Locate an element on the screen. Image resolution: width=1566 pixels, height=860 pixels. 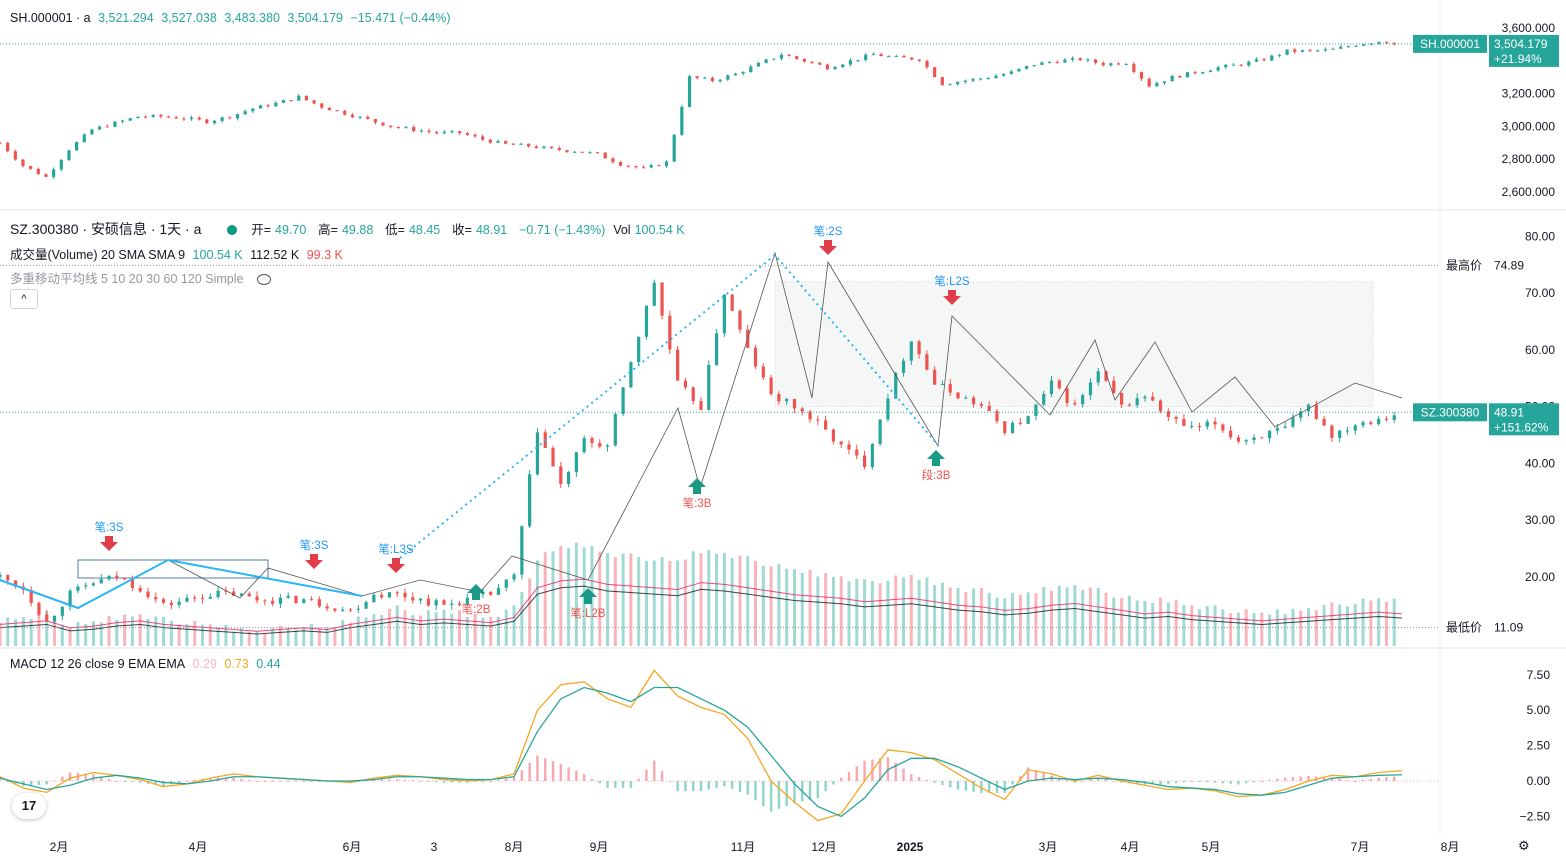
close-label: 收= is located at coordinates (462, 230).